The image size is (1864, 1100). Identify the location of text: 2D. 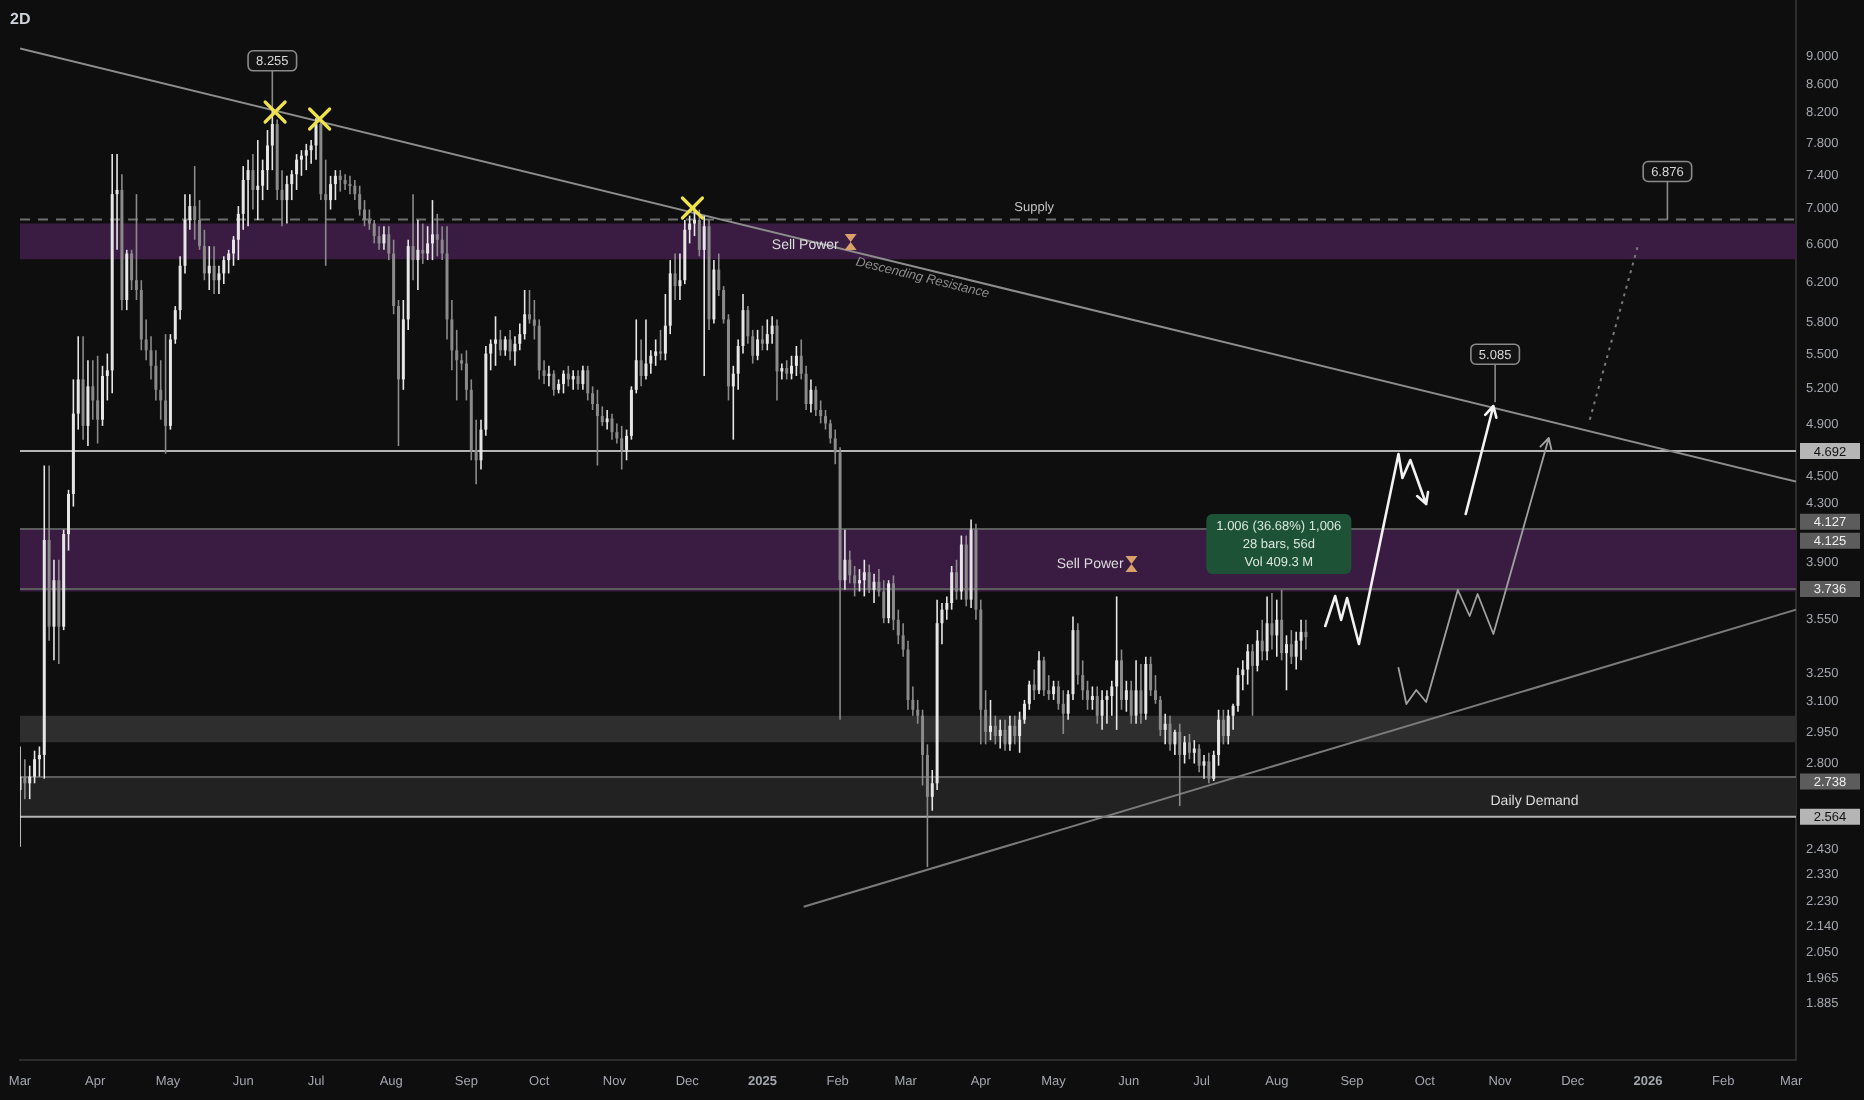
(20, 19).